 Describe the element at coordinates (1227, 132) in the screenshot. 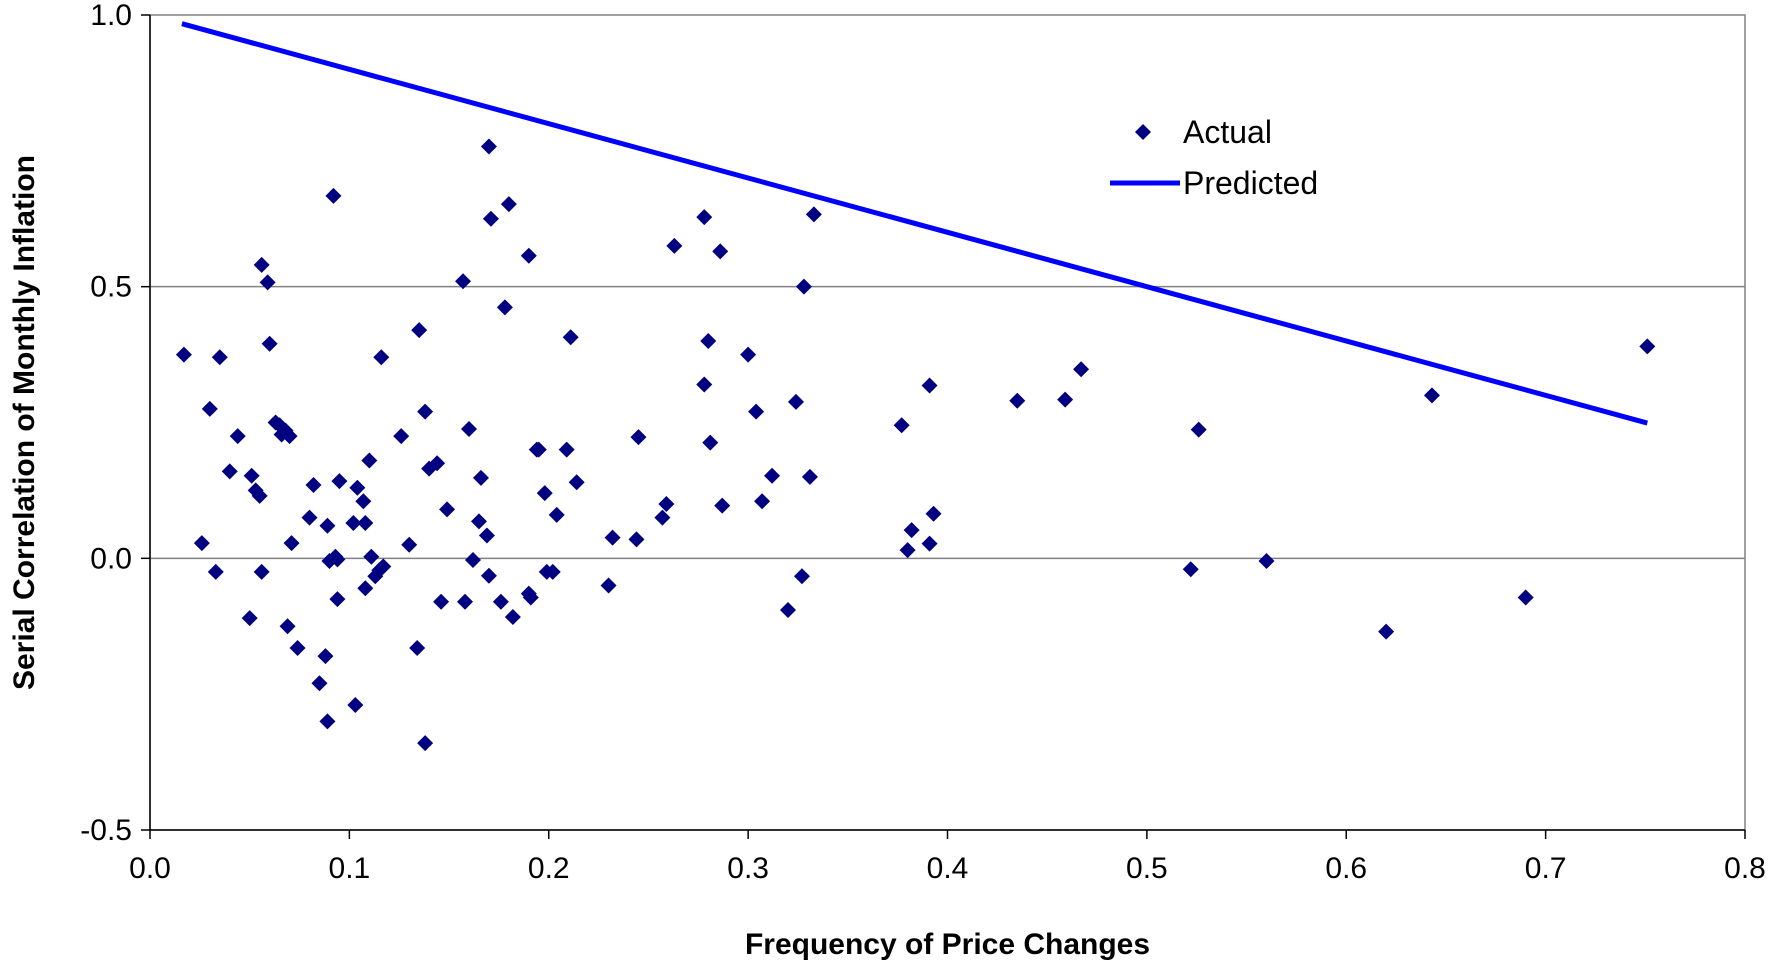

I see `legend-actual-label: Actual` at that location.